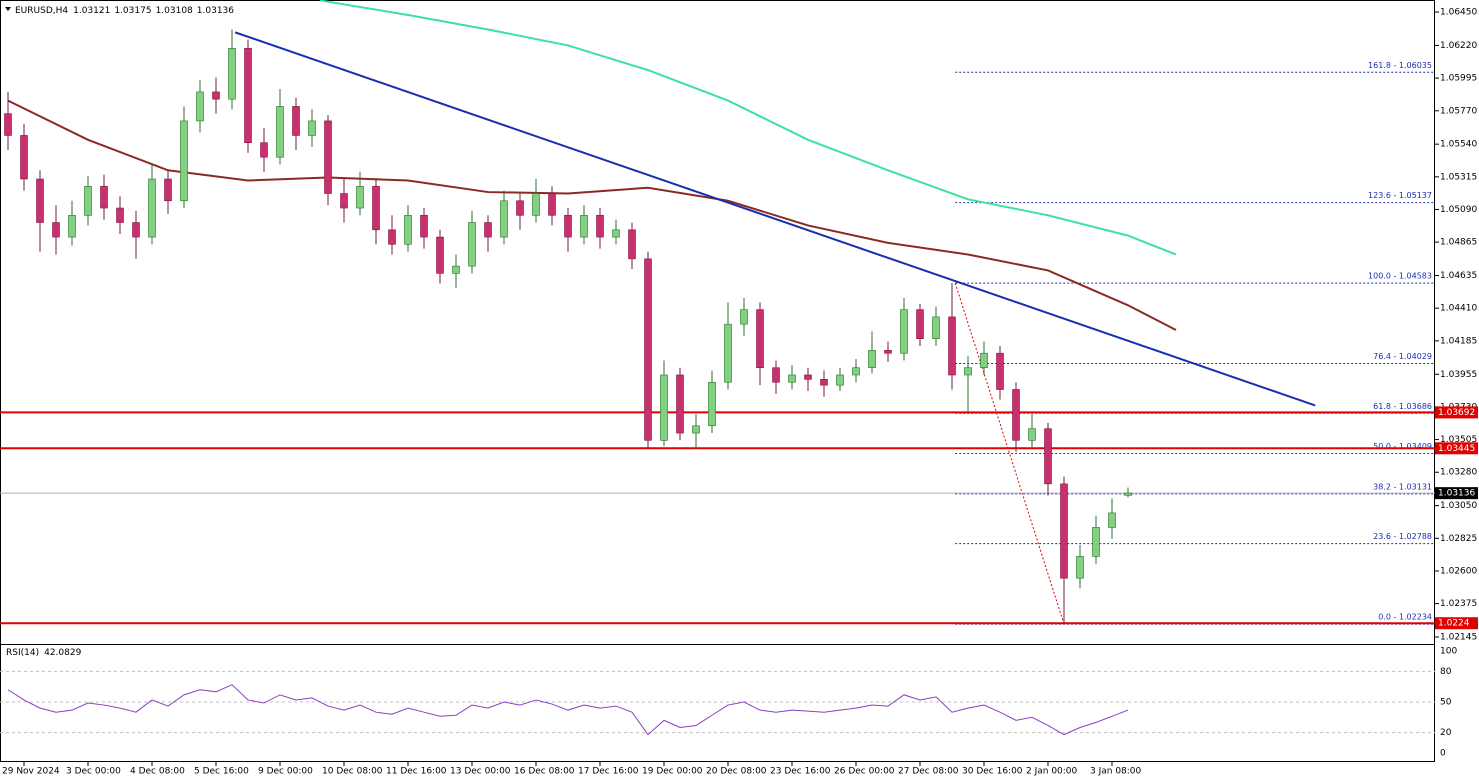 This screenshot has width=1479, height=782. Describe the element at coordinates (91, 11) in the screenshot. I see `open: 1.03121` at that location.